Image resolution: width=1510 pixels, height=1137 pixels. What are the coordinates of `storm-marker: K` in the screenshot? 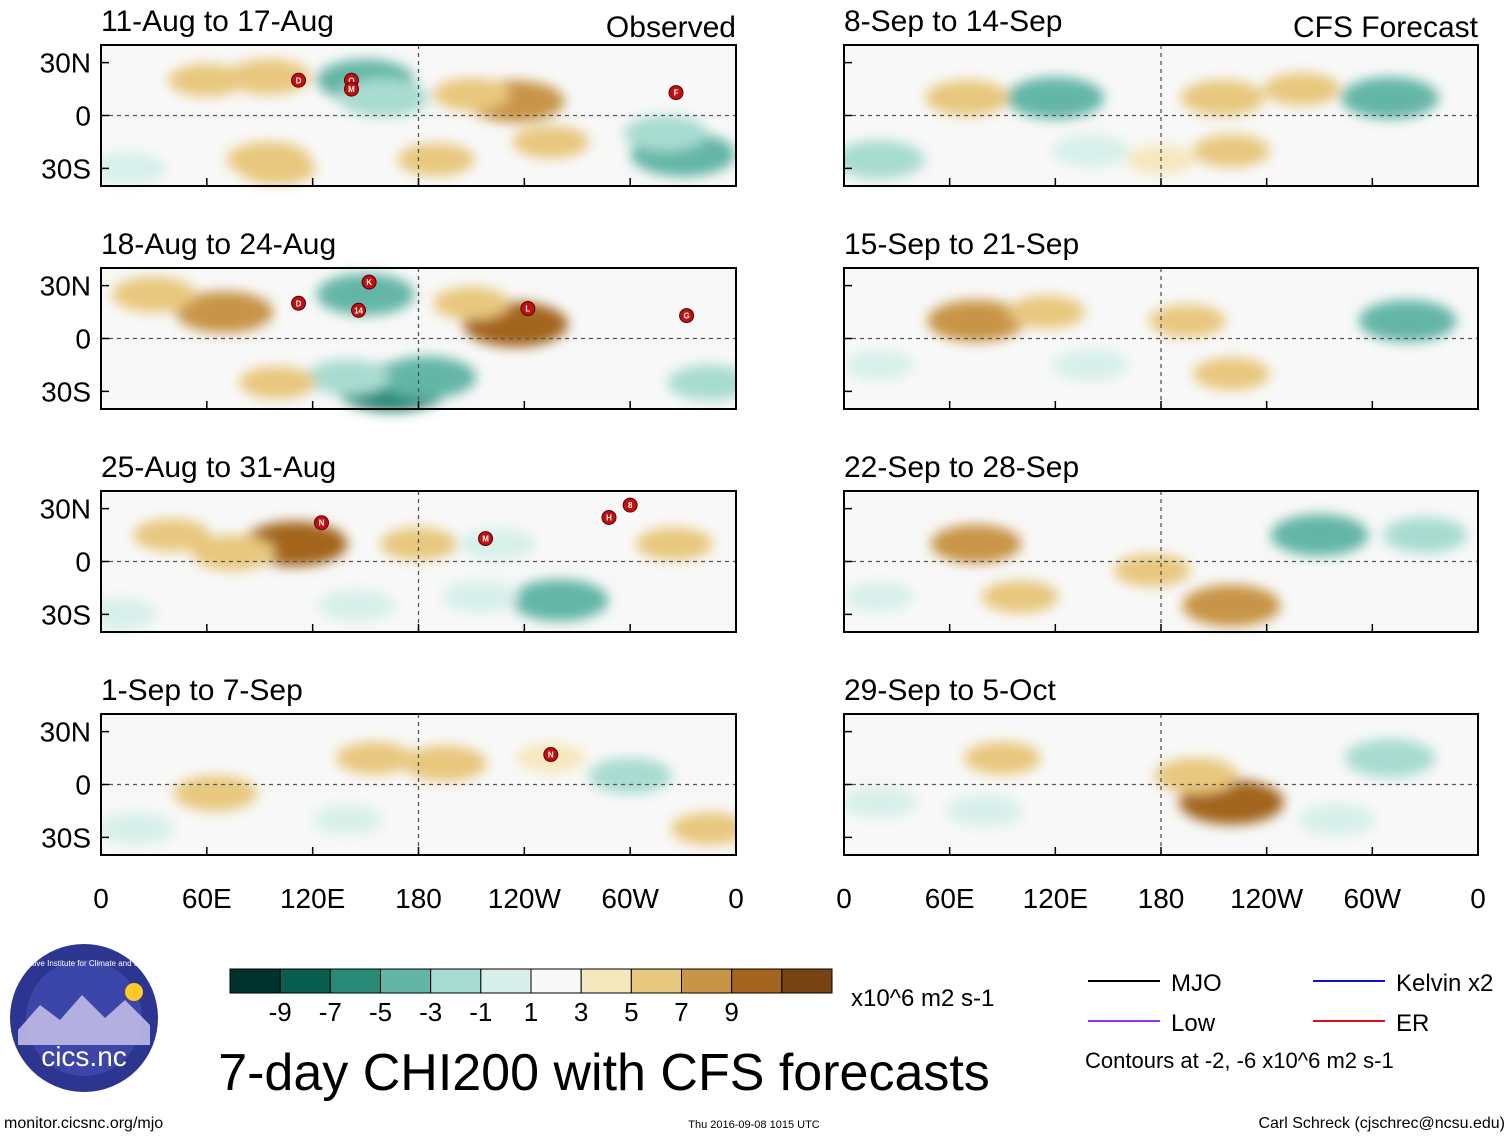 It's located at (369, 282).